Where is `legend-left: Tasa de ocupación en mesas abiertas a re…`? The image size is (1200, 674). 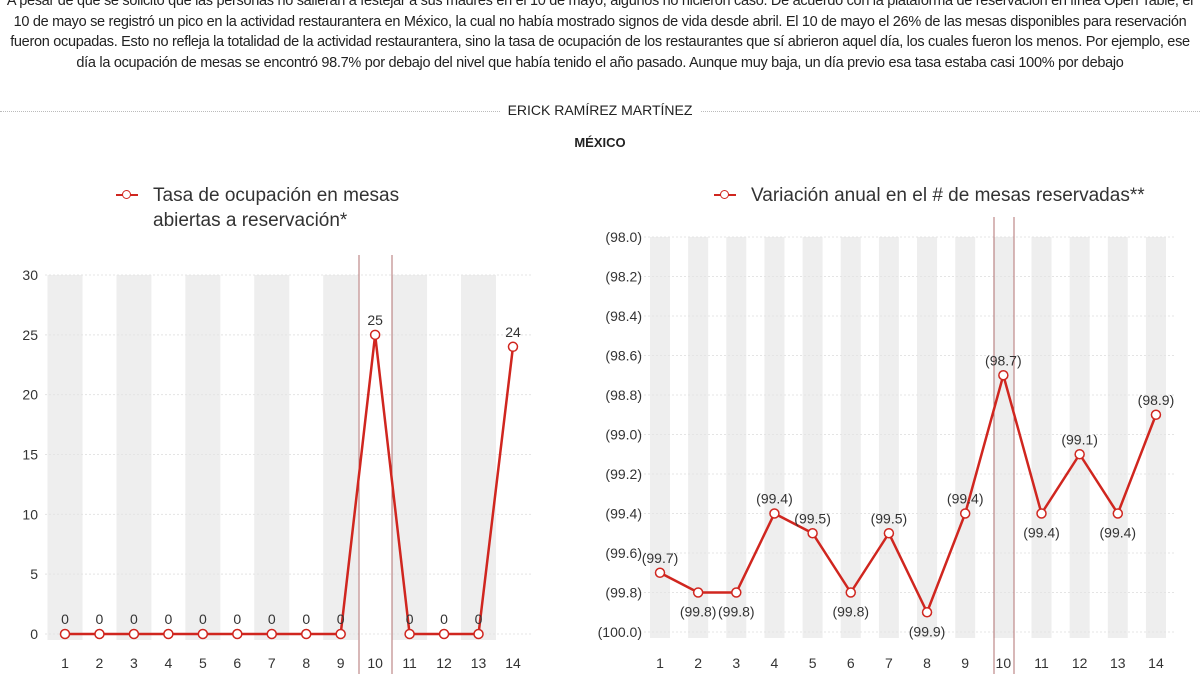 legend-left: Tasa de ocupación en mesas abiertas a re… is located at coordinates (257, 208).